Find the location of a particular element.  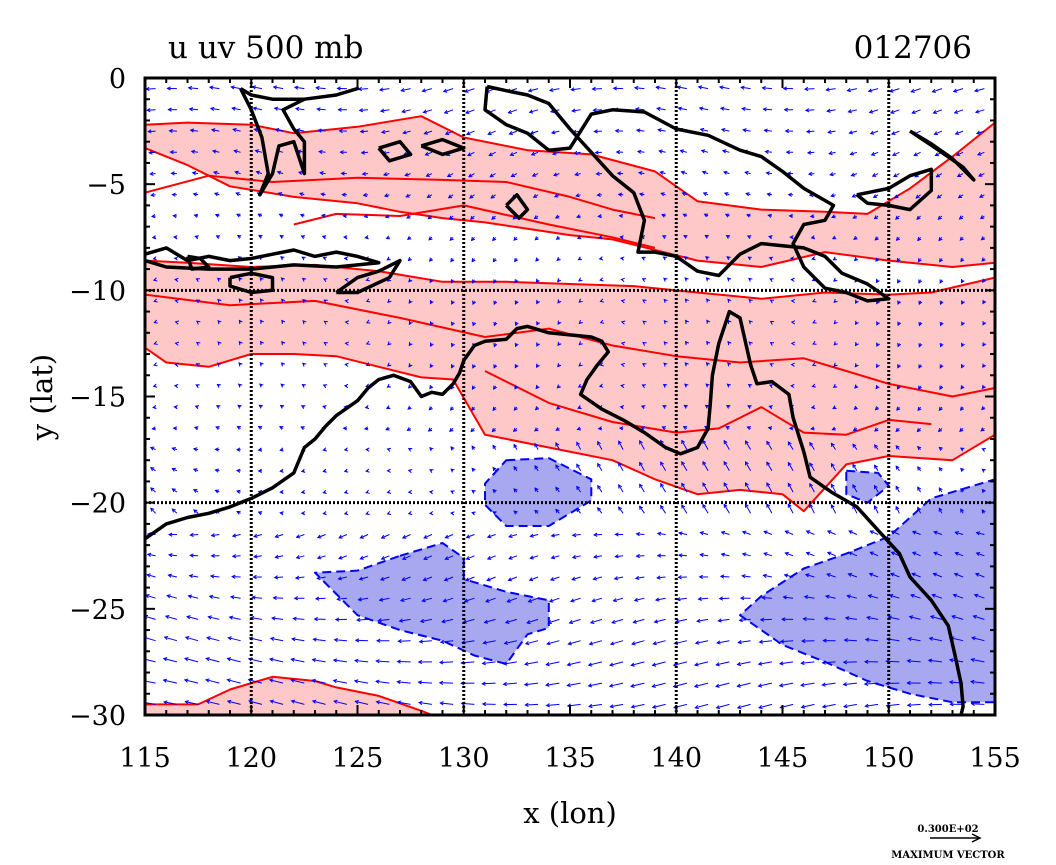

x-tick-label: 115 is located at coordinates (145, 758).